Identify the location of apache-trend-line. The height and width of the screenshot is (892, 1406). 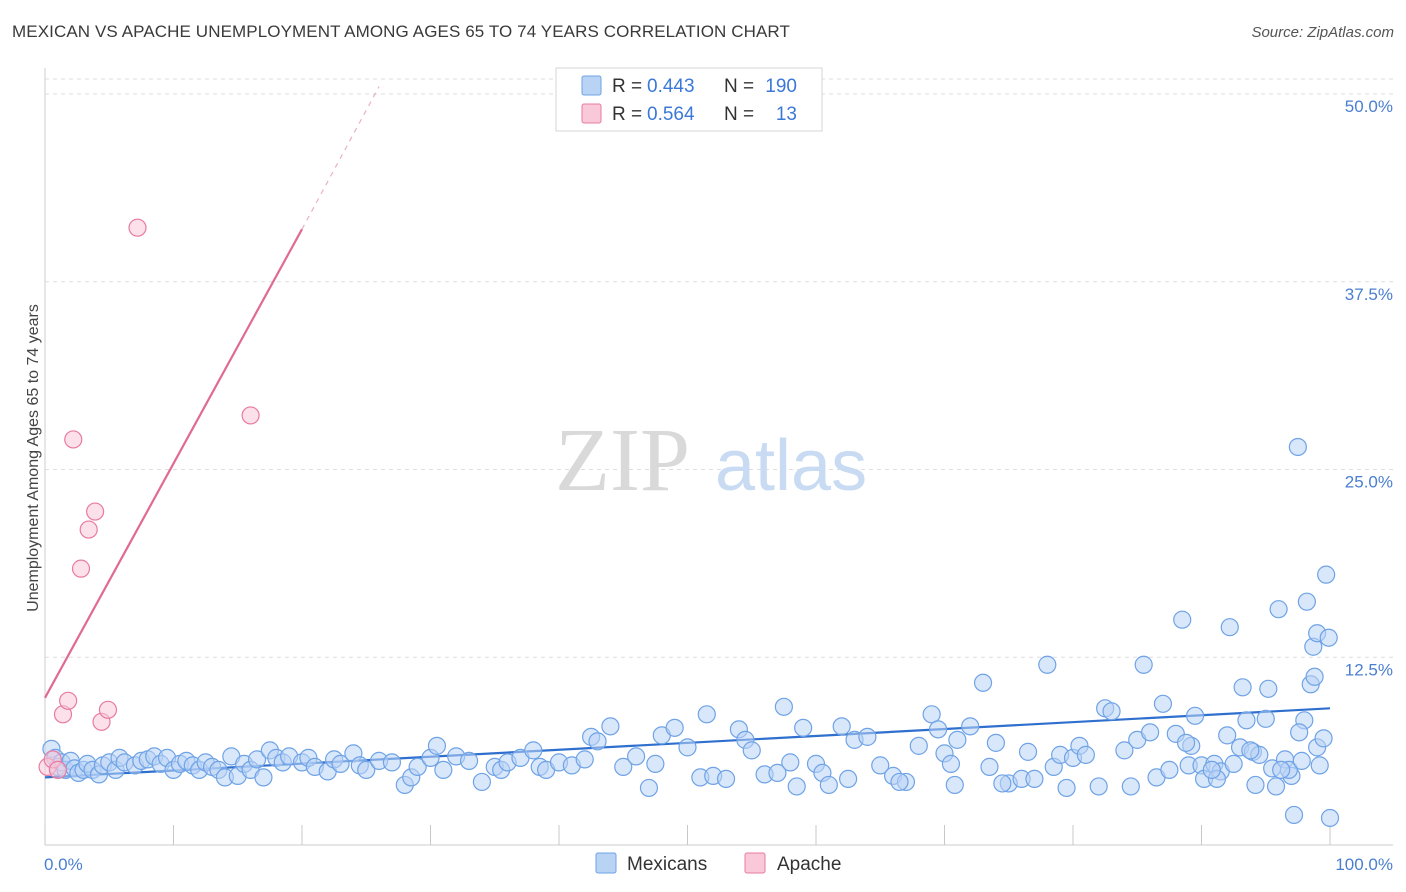
(173, 463).